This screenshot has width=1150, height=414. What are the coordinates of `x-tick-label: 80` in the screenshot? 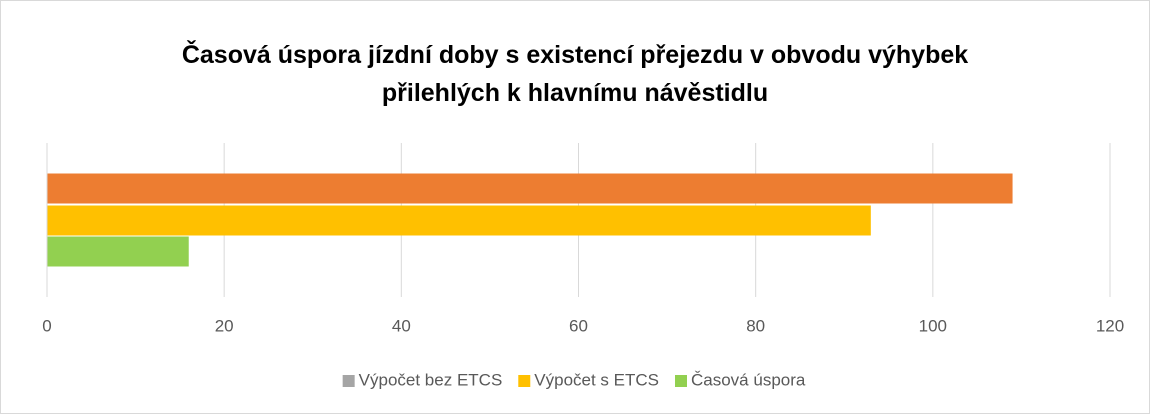 It's located at (755, 325).